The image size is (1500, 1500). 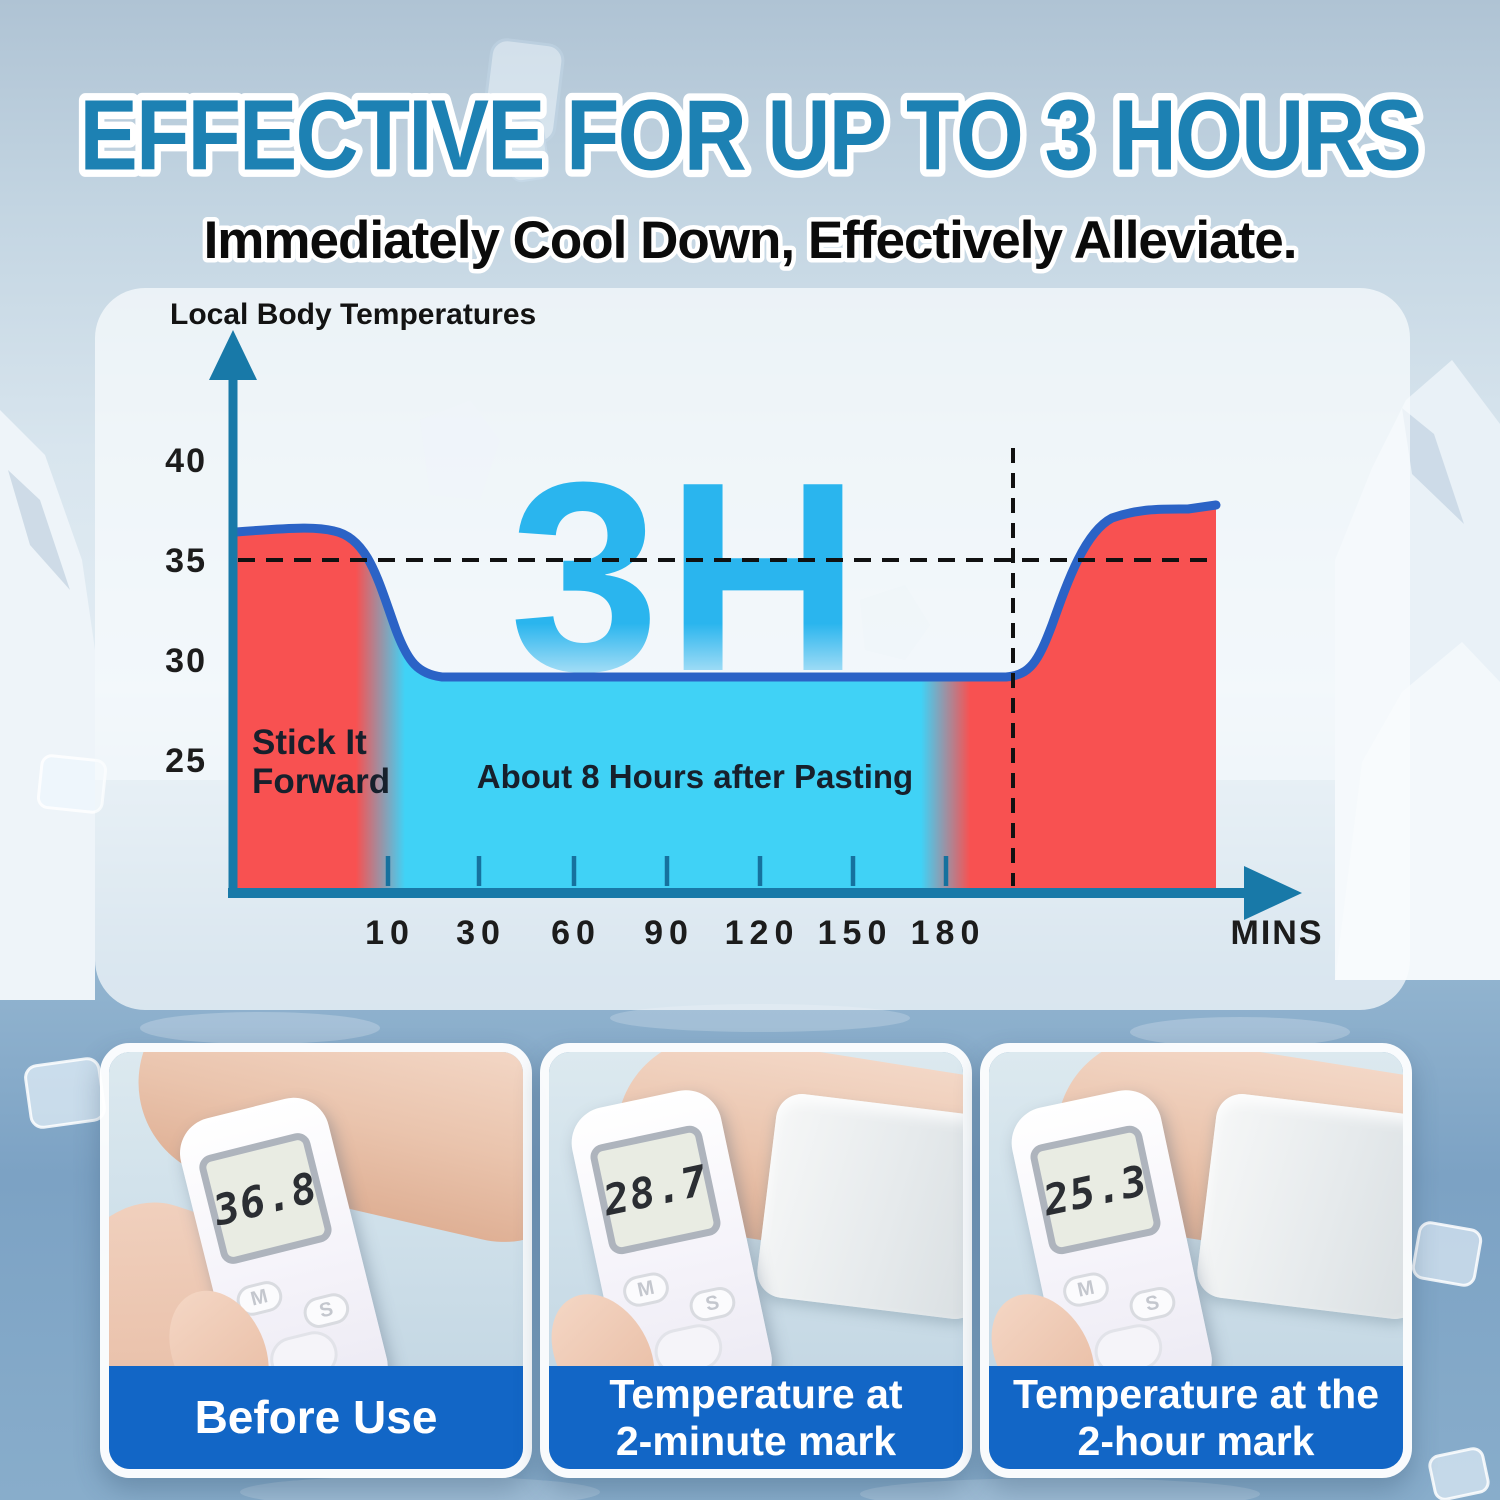 I want to click on y-tick-40: 40, so click(x=186, y=461).